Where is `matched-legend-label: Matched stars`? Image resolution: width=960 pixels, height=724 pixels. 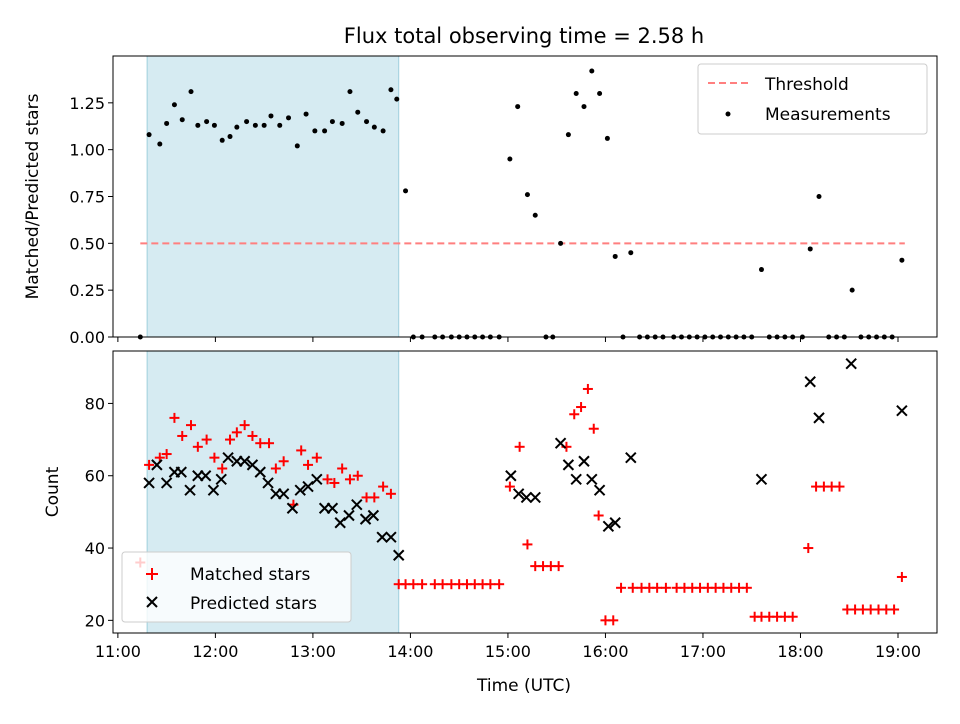 matched-legend-label: Matched stars is located at coordinates (250, 575).